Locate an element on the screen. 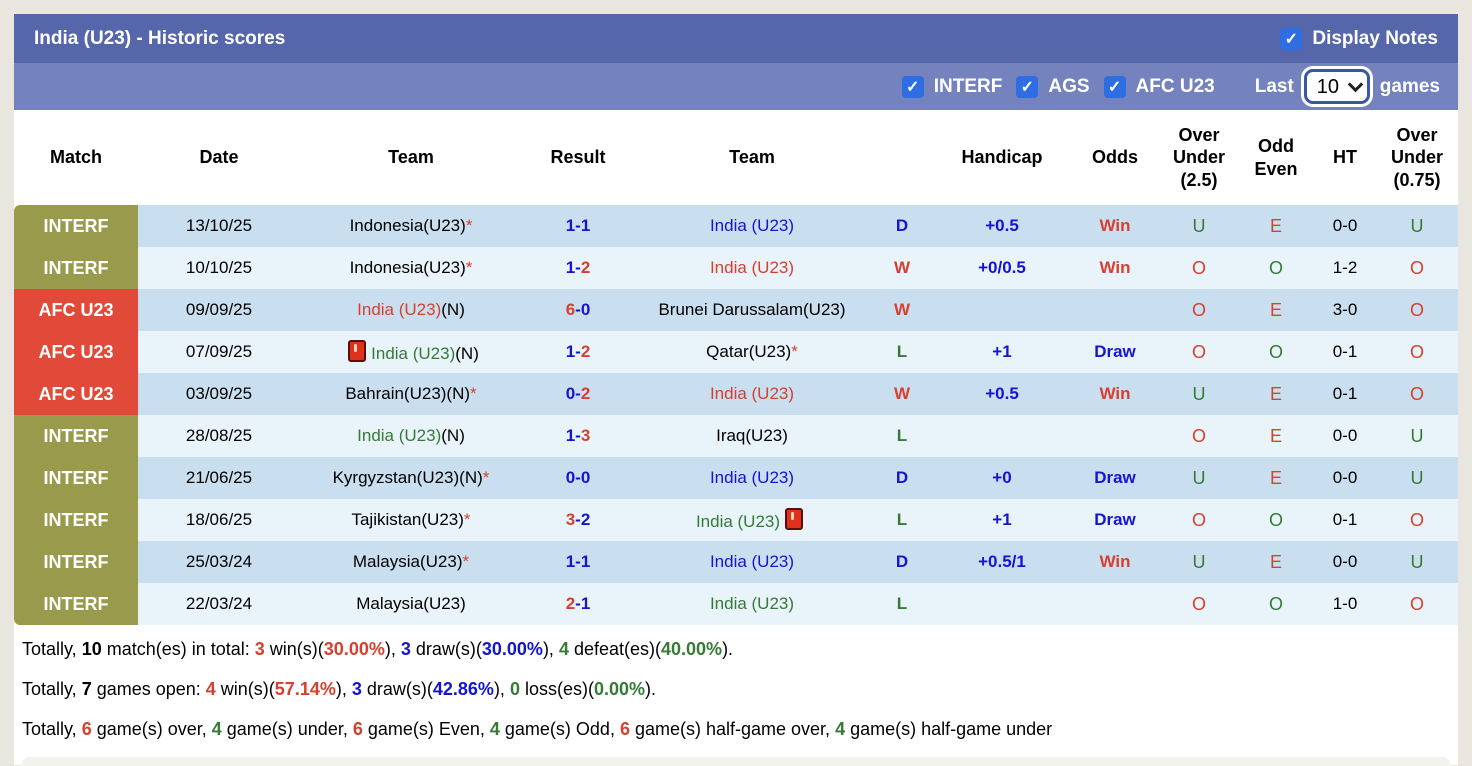 Image resolution: width=1472 pixels, height=766 pixels. column-header-9: Odd Even is located at coordinates (1276, 157).